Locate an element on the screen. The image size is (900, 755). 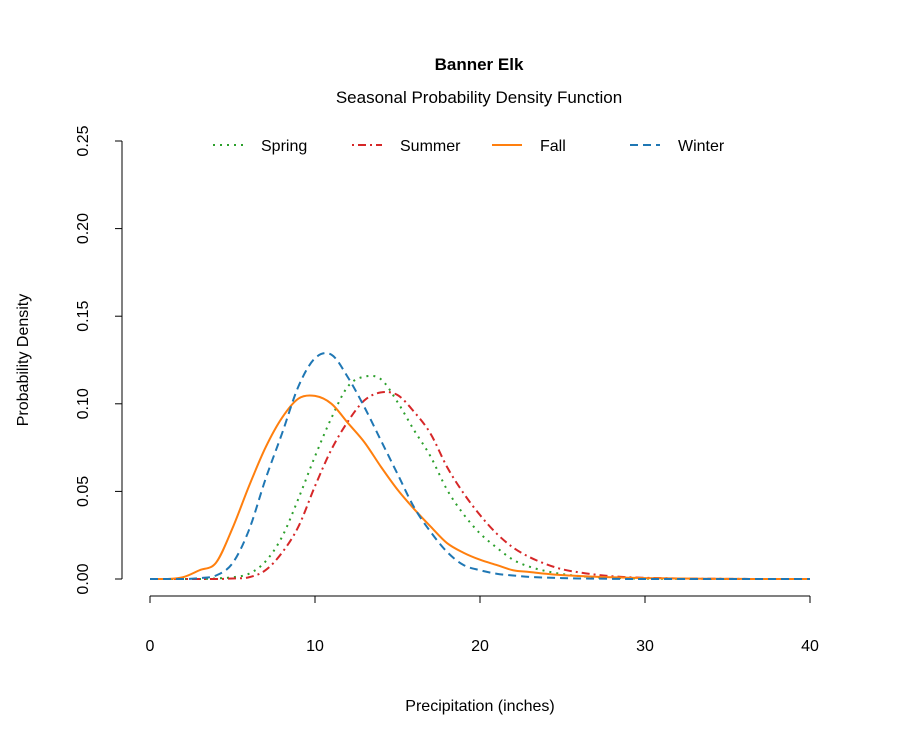
legend-label-winter: Winter is located at coordinates (701, 146).